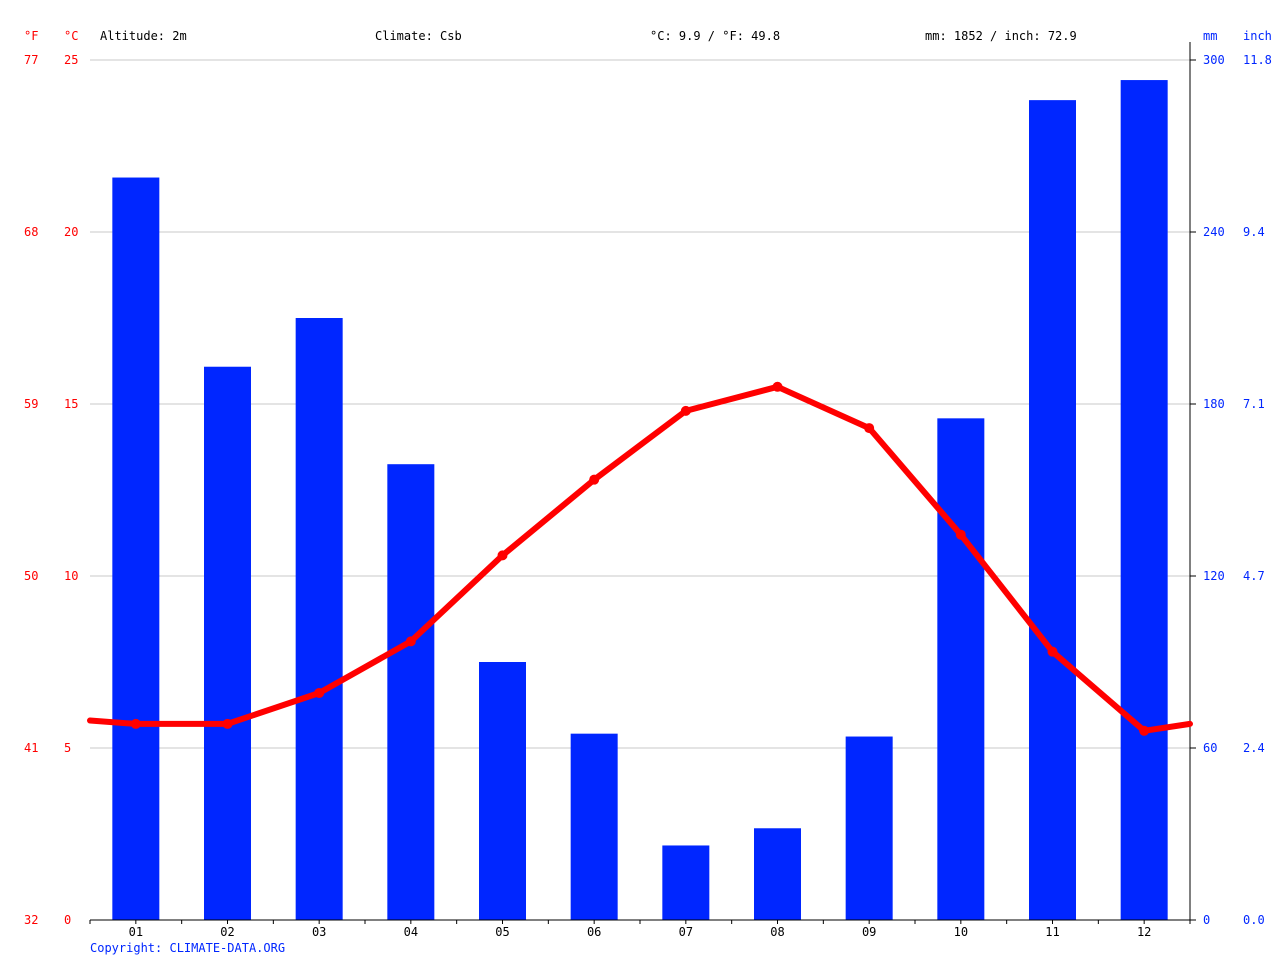 Image resolution: width=1280 pixels, height=960 pixels. What do you see at coordinates (1257, 60) in the screenshot?
I see `inch-tick-label: 11.8` at bounding box center [1257, 60].